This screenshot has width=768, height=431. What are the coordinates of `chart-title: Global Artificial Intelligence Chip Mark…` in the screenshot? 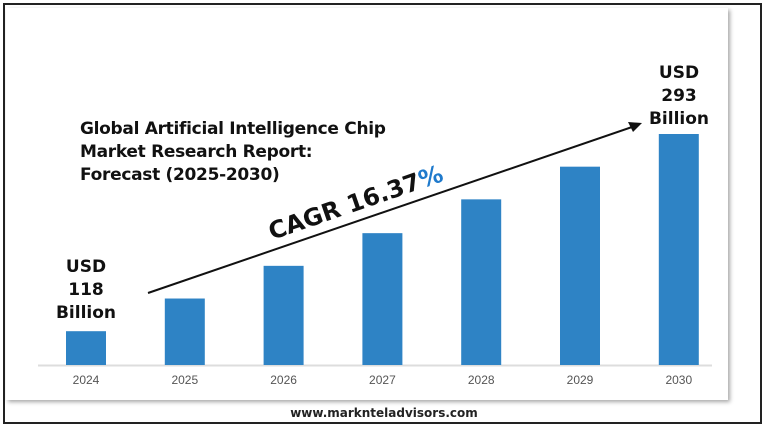 It's located at (233, 152).